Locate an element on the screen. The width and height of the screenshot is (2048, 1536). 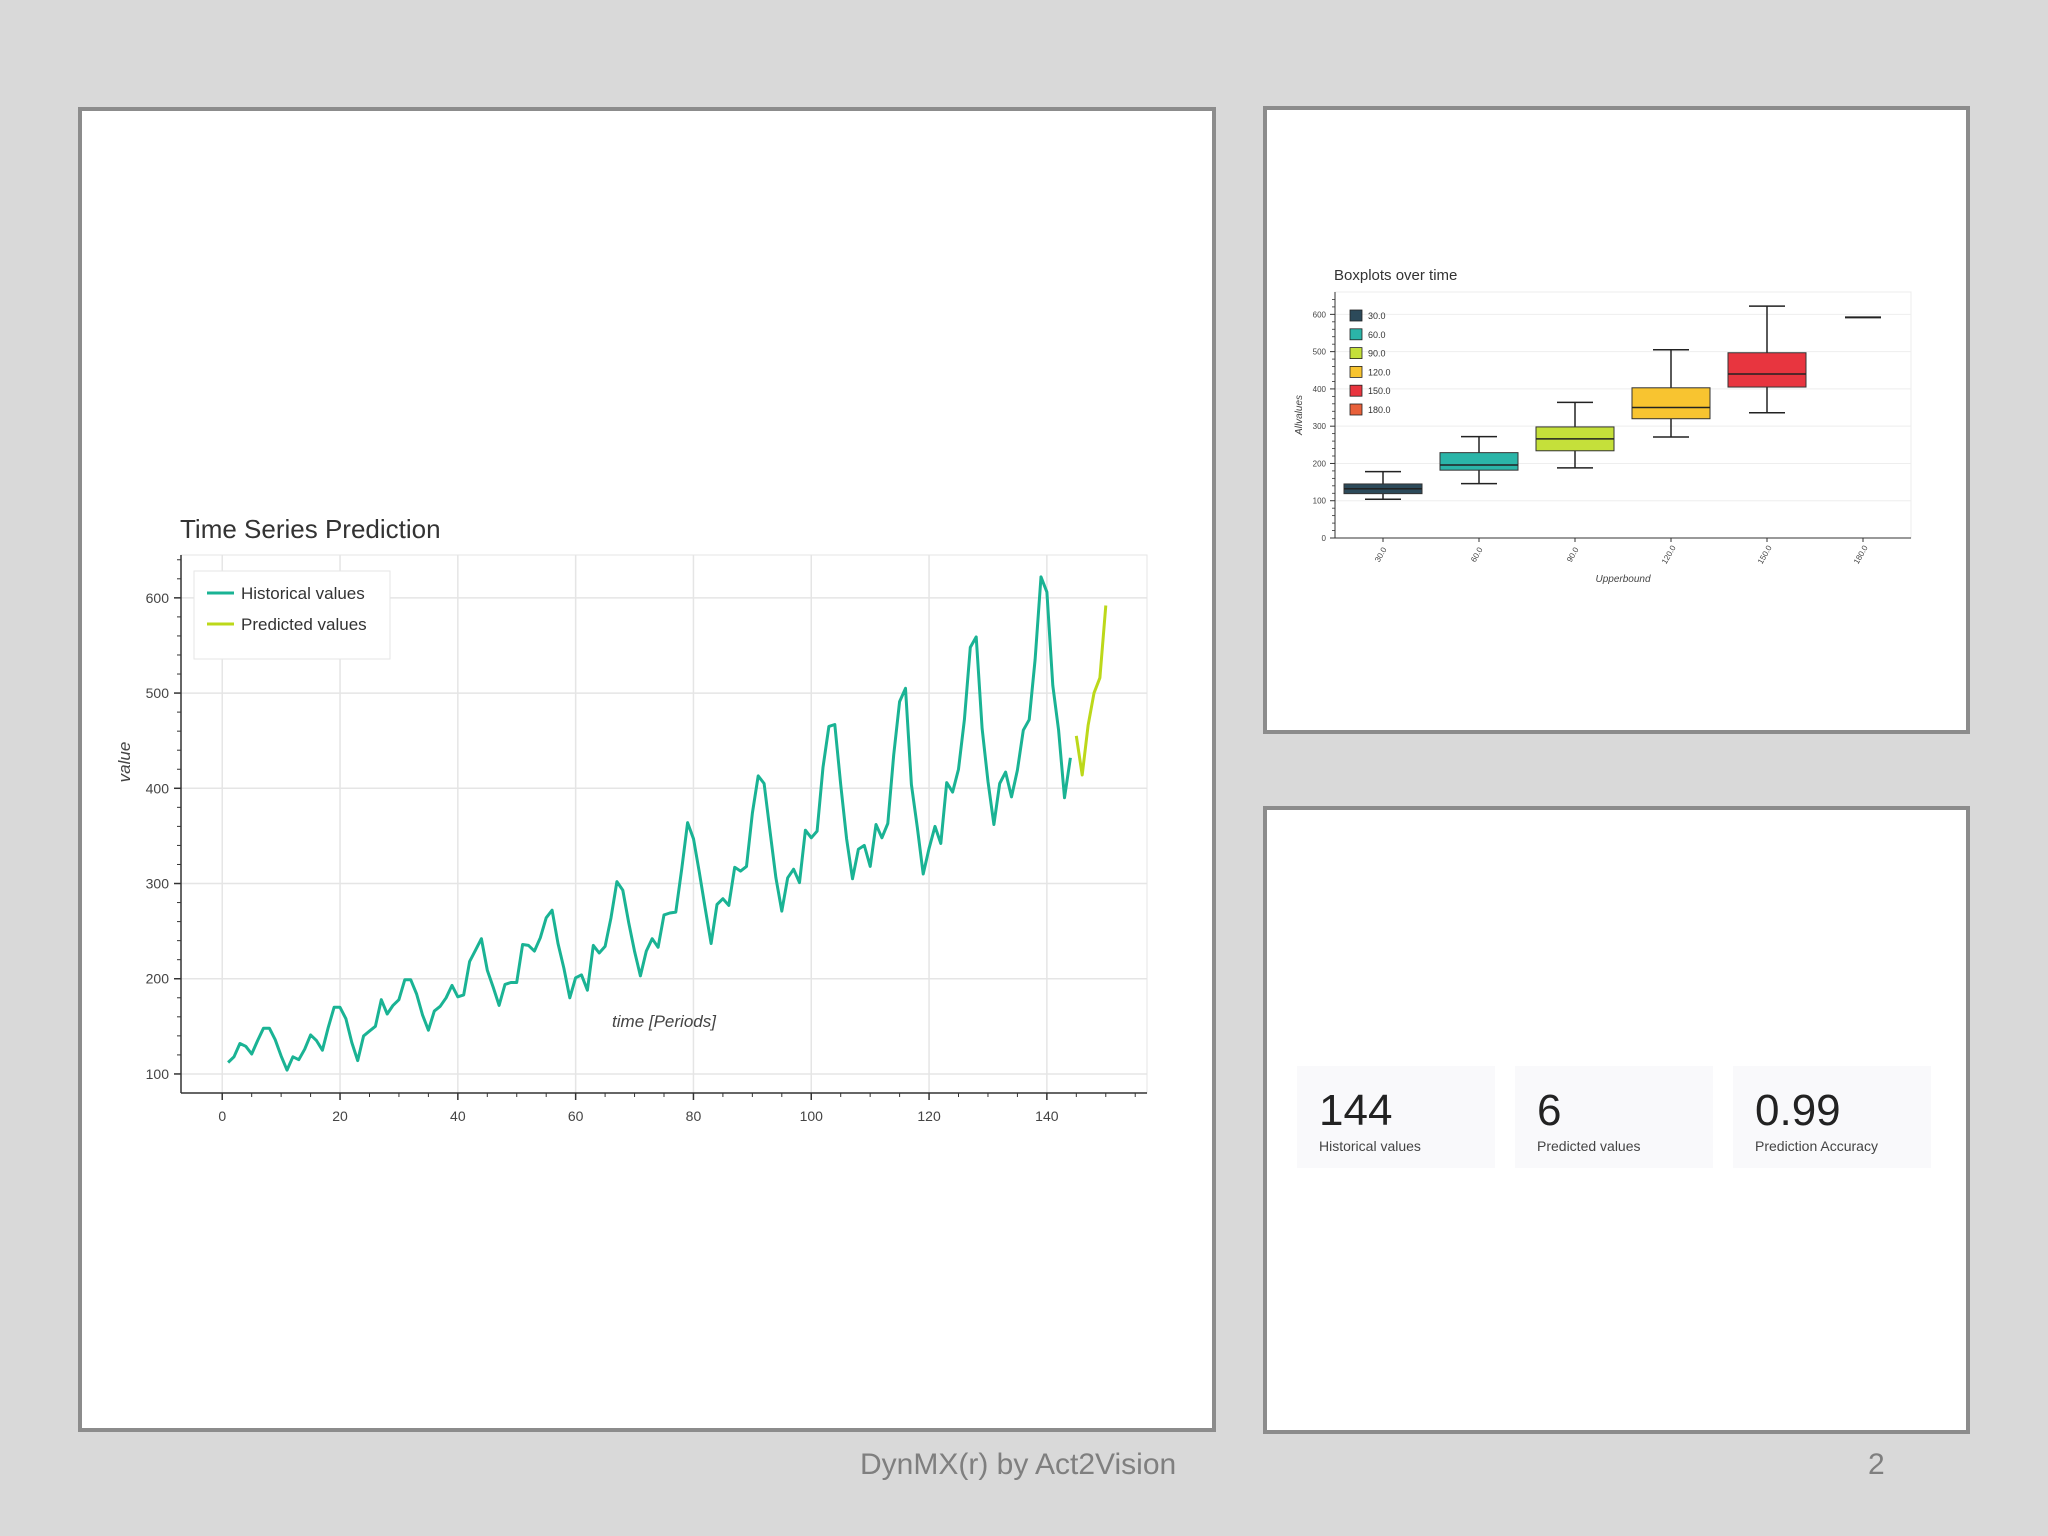
box-legend-label: 150.0 is located at coordinates (1379, 391).